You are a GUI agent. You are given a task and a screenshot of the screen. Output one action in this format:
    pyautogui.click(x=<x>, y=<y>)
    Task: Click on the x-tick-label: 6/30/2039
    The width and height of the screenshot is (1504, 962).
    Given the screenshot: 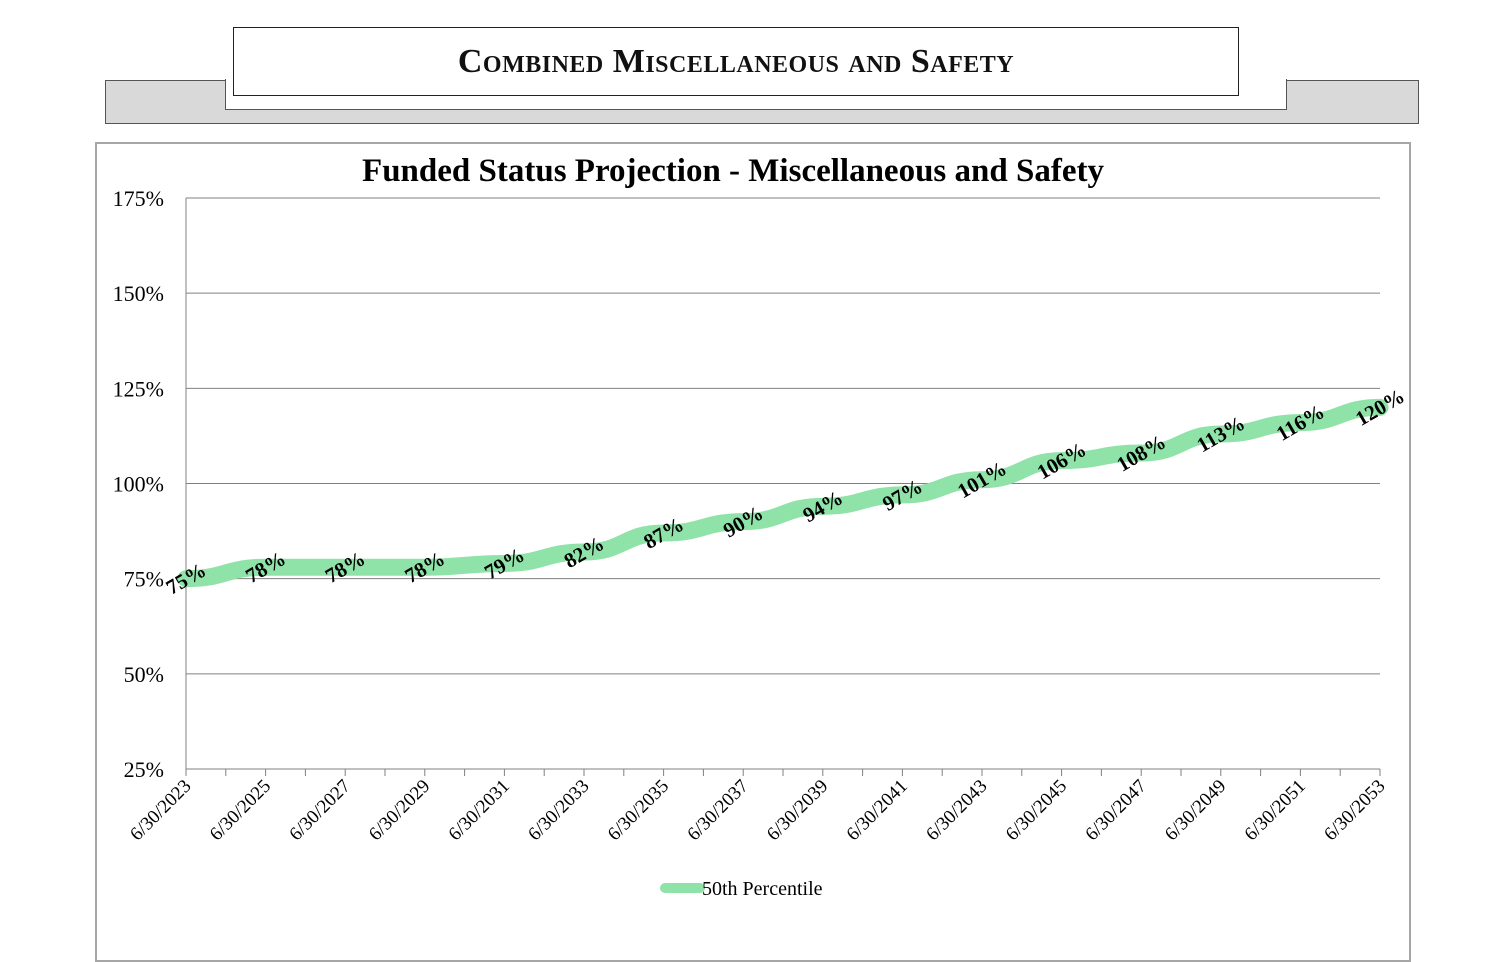 What is the action you would take?
    pyautogui.click(x=797, y=810)
    